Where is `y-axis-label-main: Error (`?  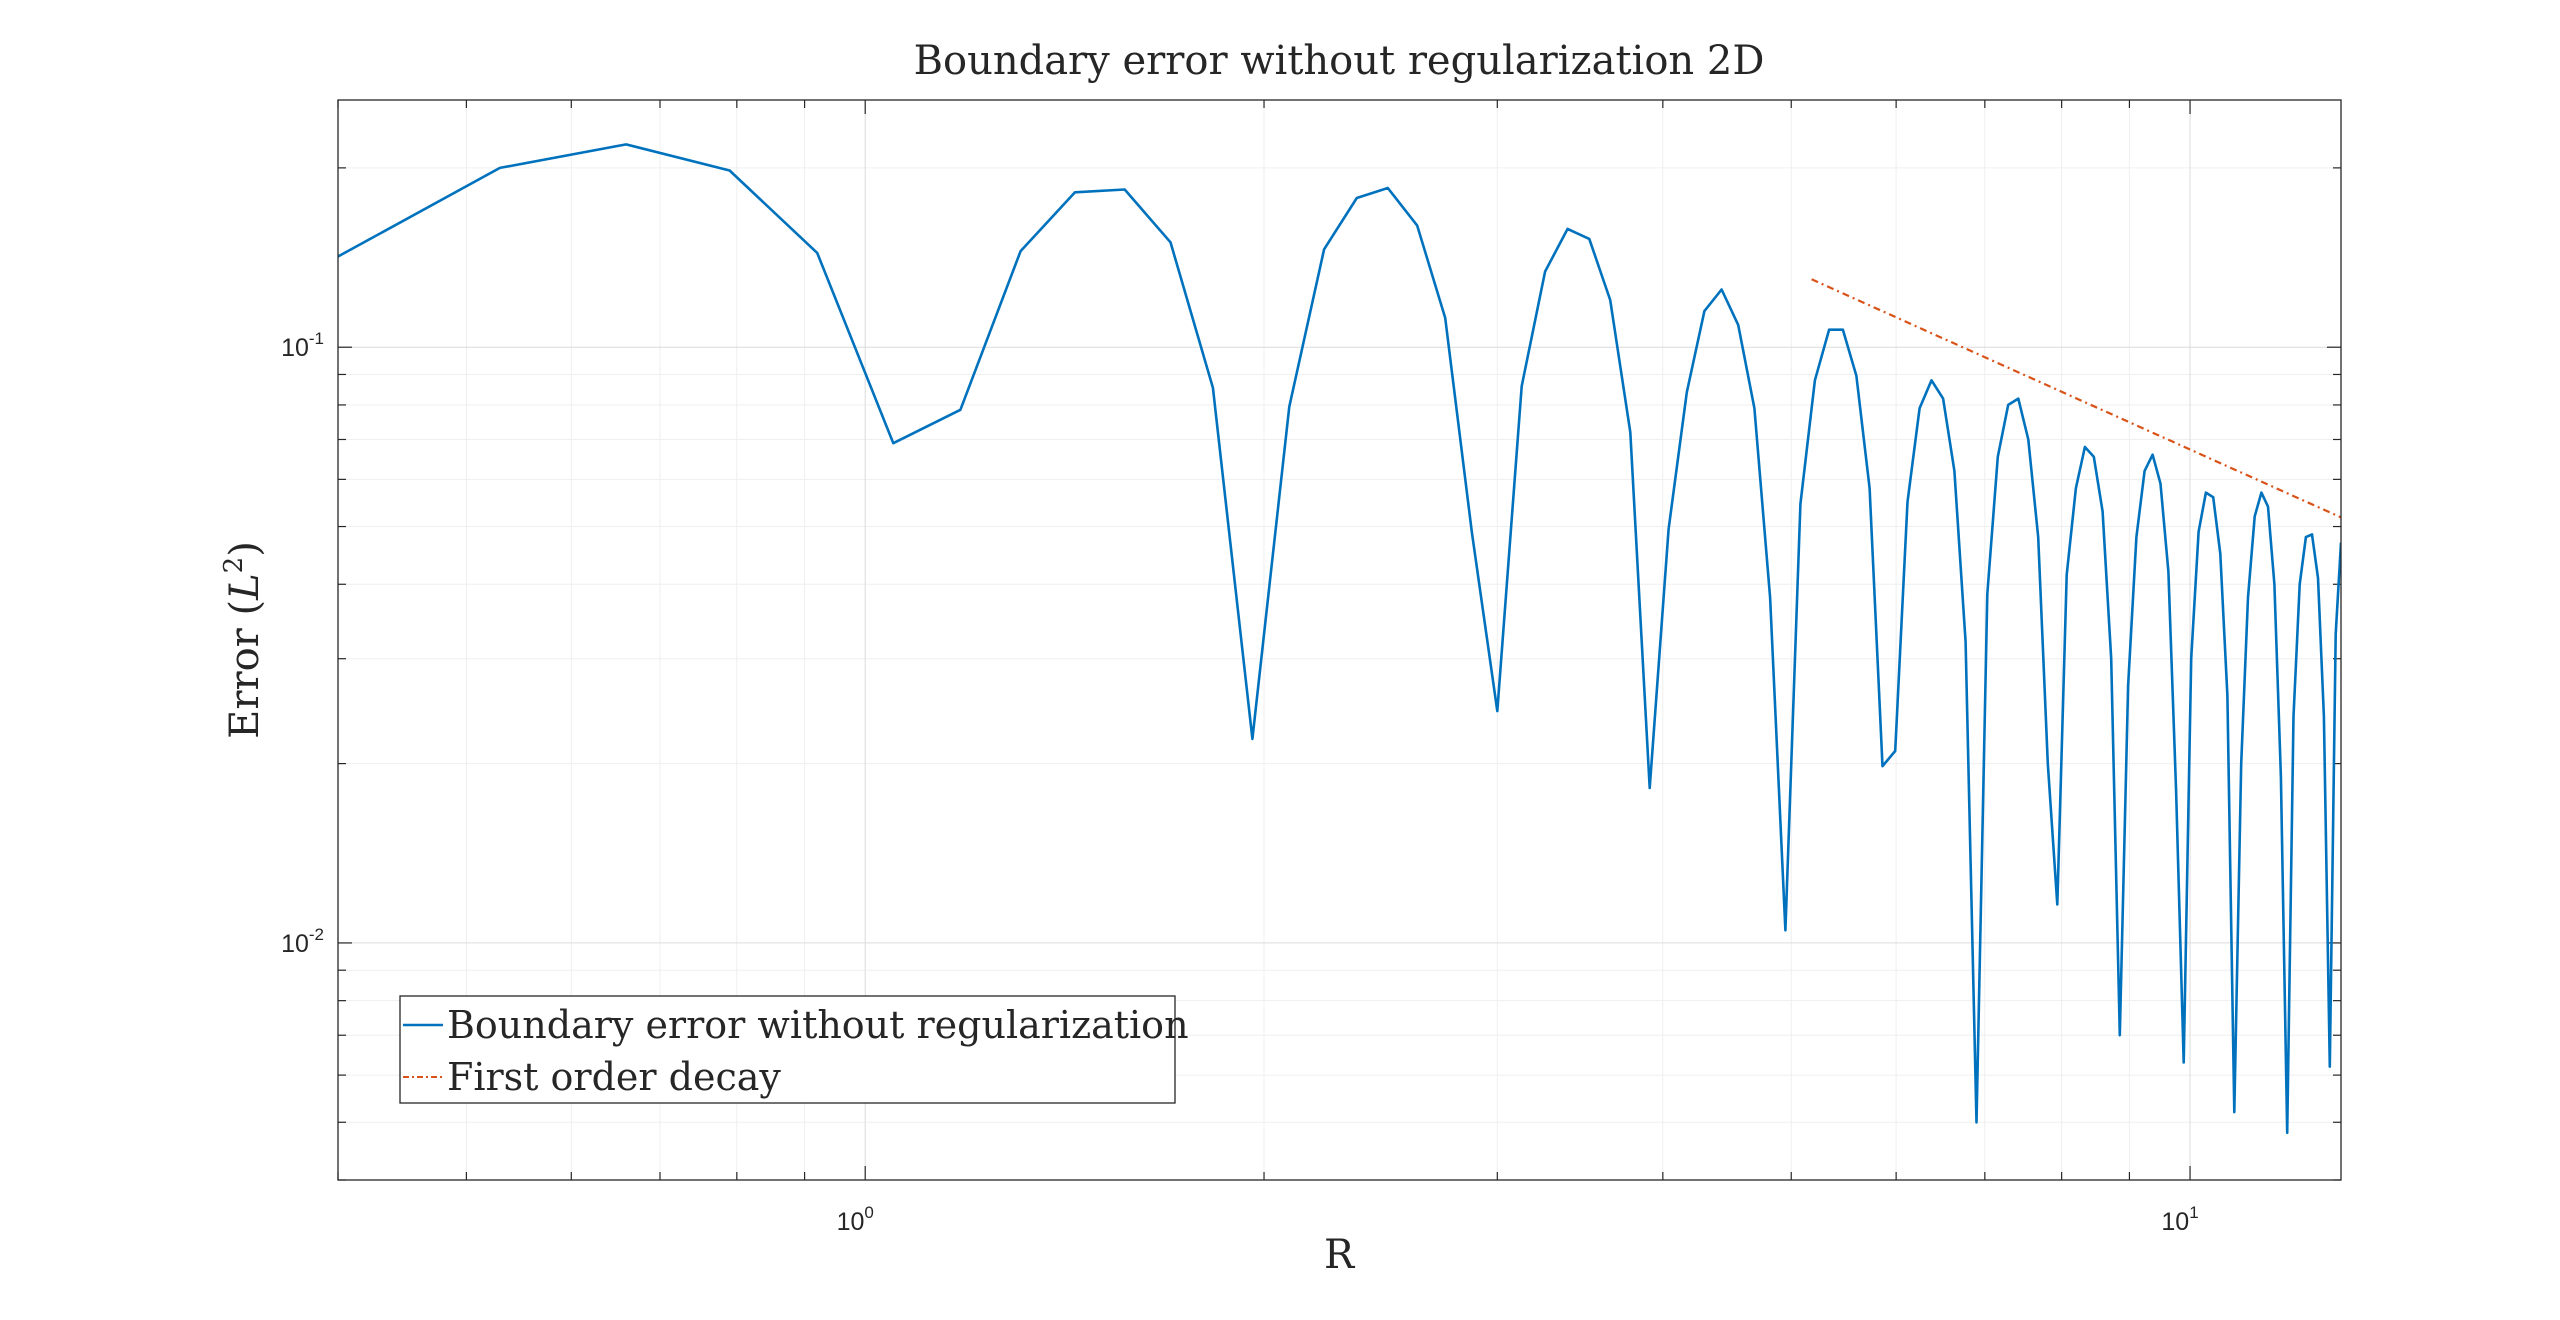 y-axis-label-main: Error ( is located at coordinates (245, 669).